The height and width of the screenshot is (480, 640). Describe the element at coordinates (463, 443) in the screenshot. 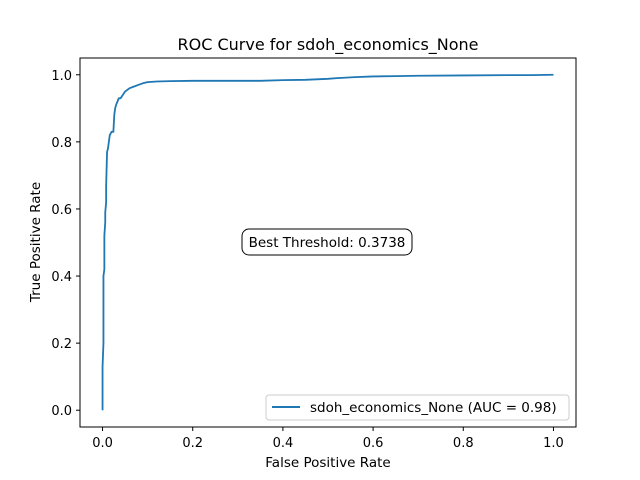

I see `x-tick-label: 0.8` at that location.